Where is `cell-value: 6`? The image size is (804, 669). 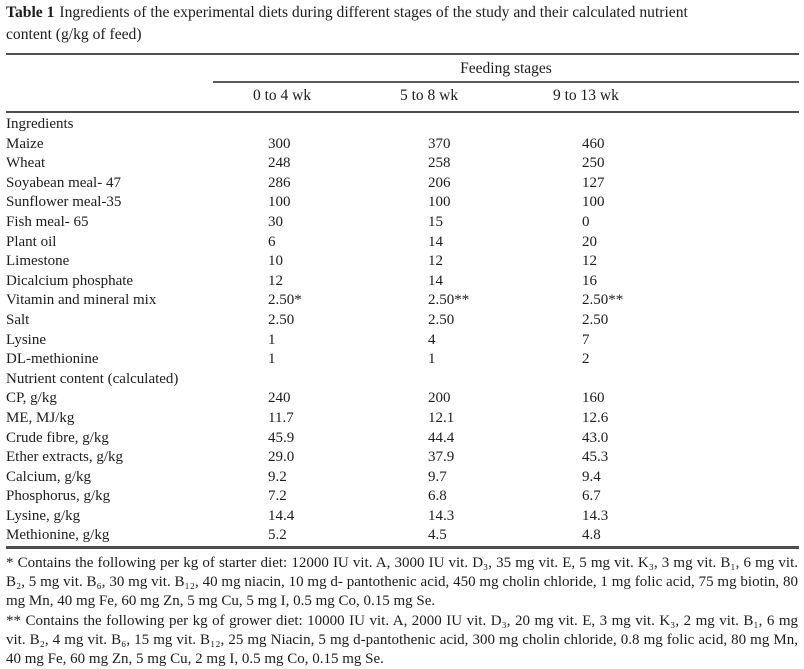
cell-value: 6 is located at coordinates (272, 241).